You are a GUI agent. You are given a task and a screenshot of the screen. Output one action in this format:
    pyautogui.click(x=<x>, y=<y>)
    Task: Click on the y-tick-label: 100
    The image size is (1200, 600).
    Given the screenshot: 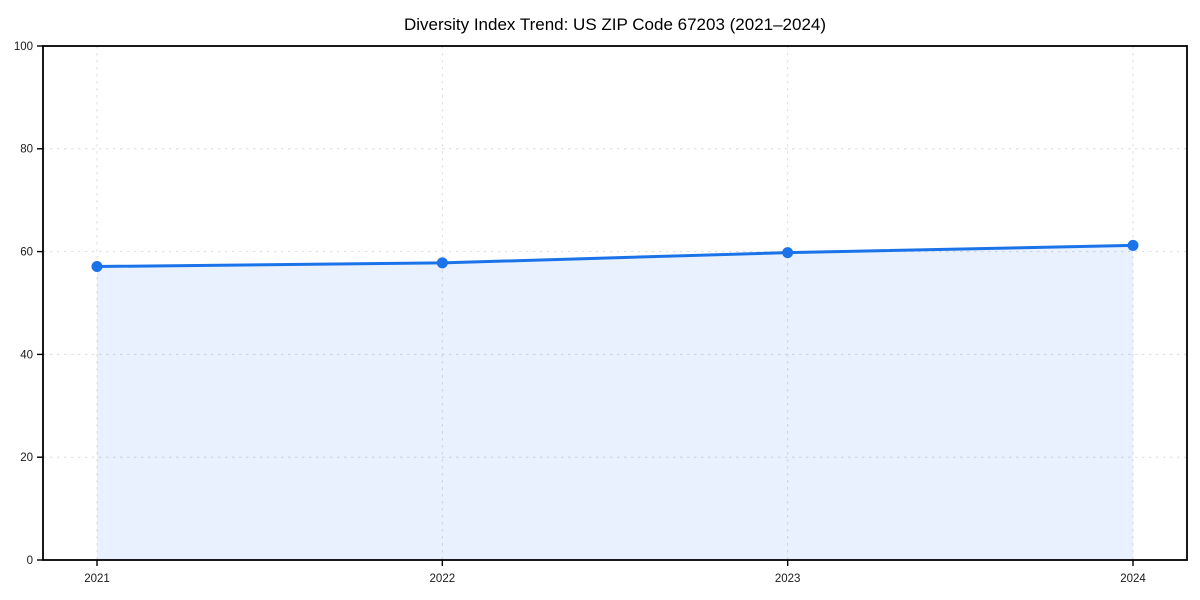 What is the action you would take?
    pyautogui.click(x=23, y=47)
    